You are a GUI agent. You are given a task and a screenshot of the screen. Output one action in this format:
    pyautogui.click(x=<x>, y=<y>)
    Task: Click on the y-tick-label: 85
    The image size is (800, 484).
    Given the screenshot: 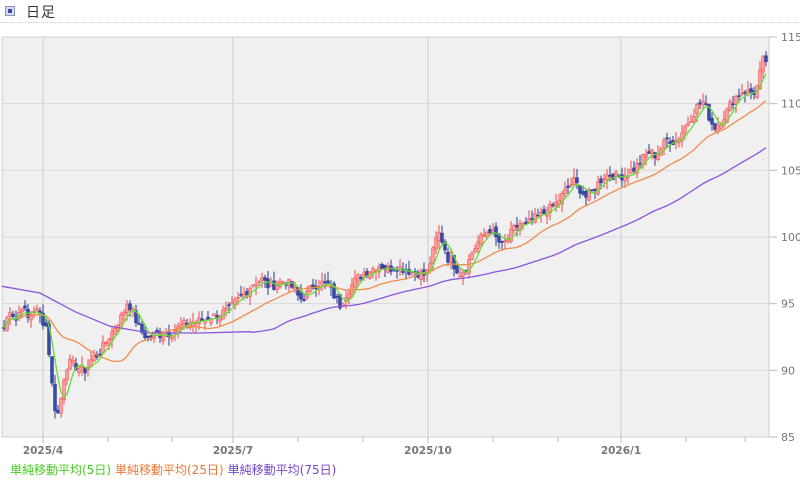 What is the action you would take?
    pyautogui.click(x=788, y=437)
    